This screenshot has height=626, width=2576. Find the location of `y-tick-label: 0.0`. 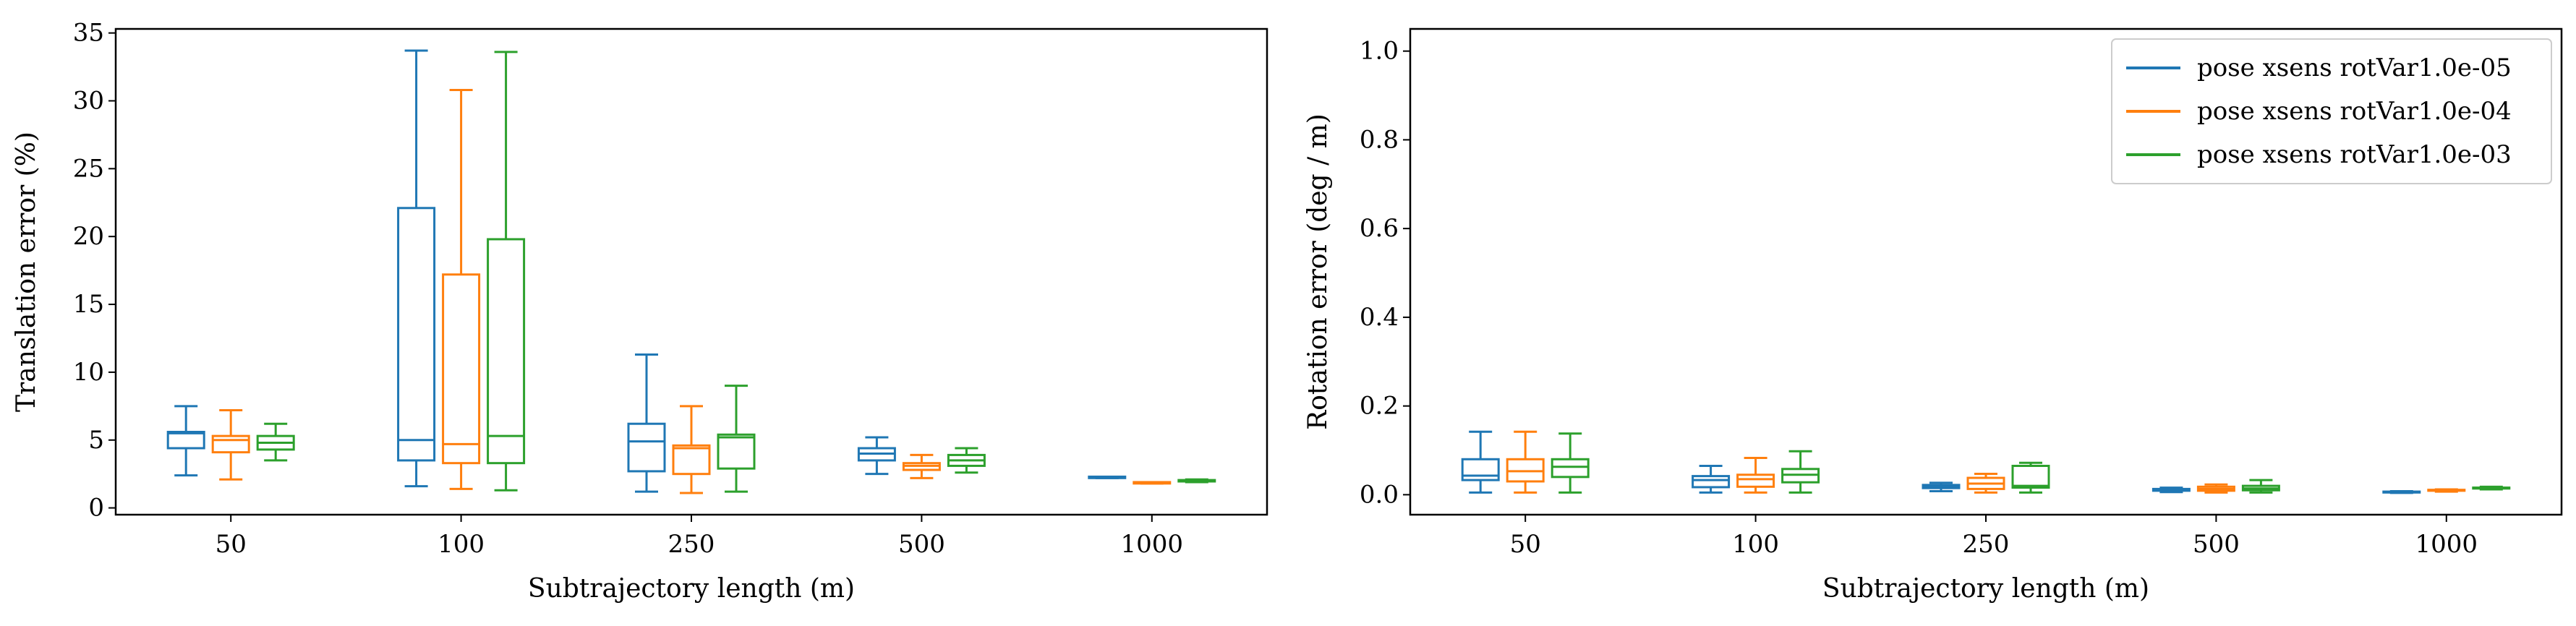

y-tick-label: 0.0 is located at coordinates (1379, 494).